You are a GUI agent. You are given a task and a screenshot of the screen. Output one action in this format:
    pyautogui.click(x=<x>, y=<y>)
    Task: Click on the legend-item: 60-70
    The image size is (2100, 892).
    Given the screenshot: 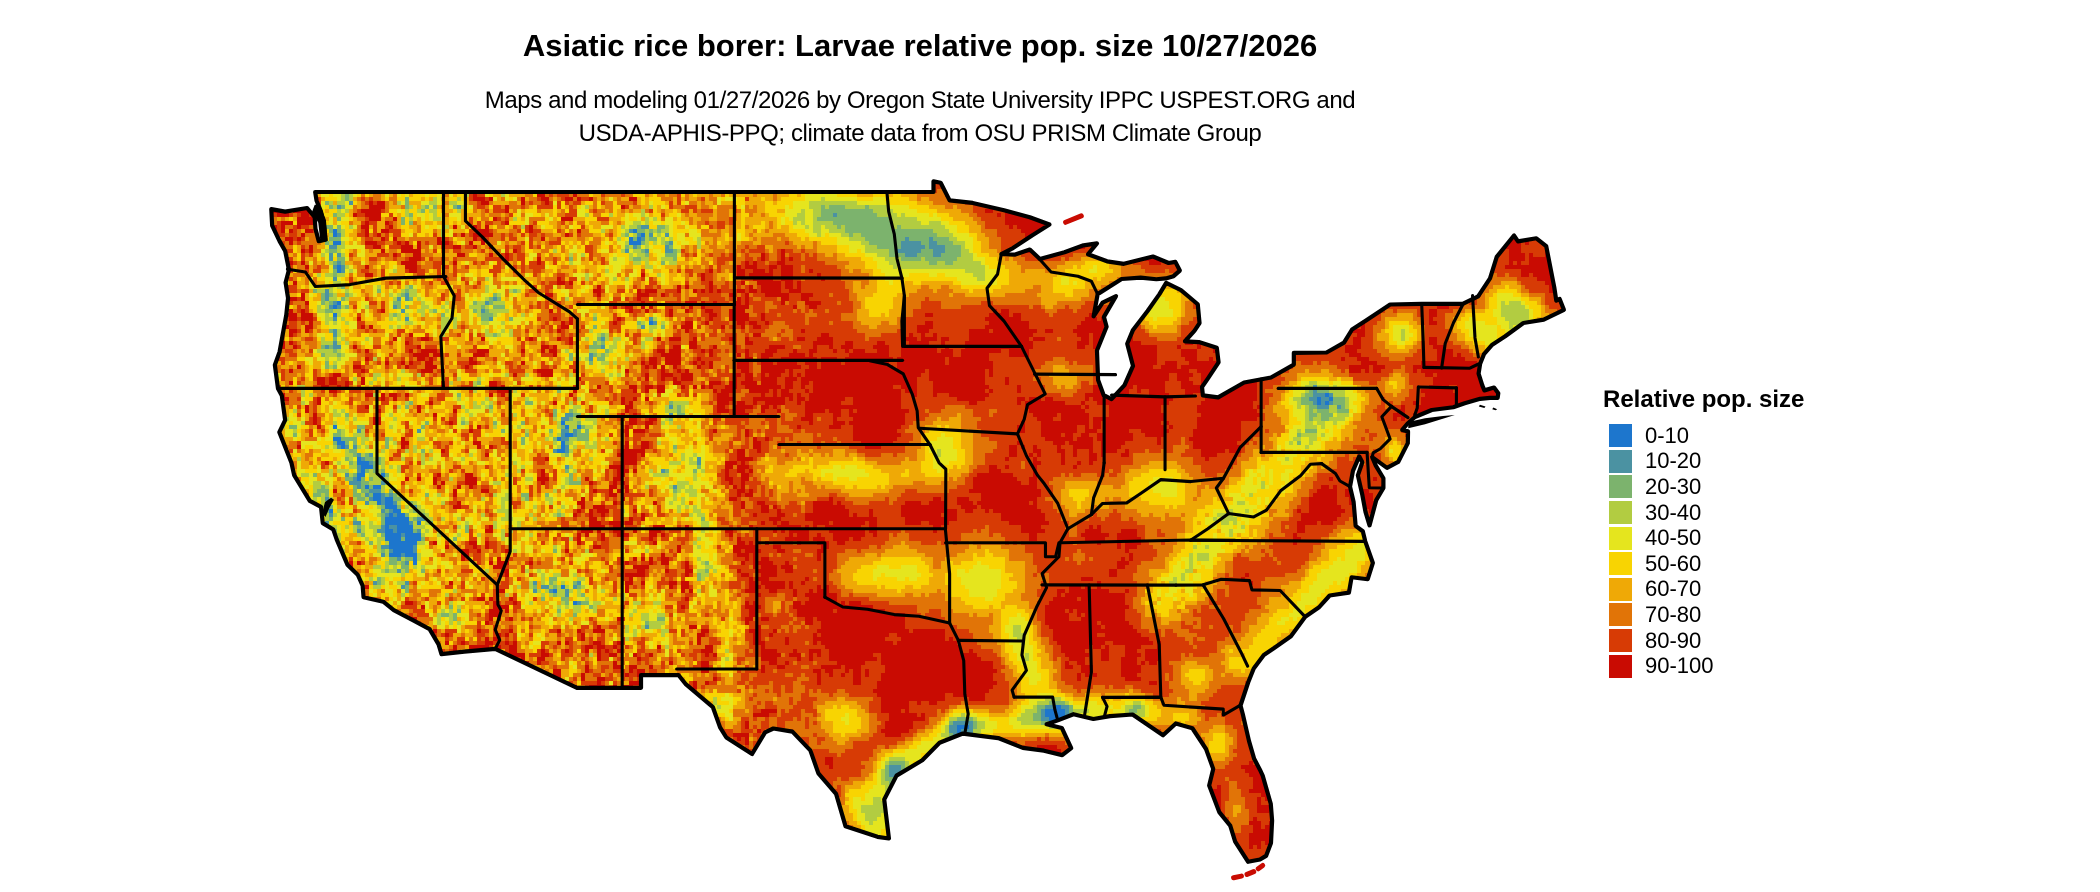 What is the action you would take?
    pyautogui.click(x=1706, y=589)
    